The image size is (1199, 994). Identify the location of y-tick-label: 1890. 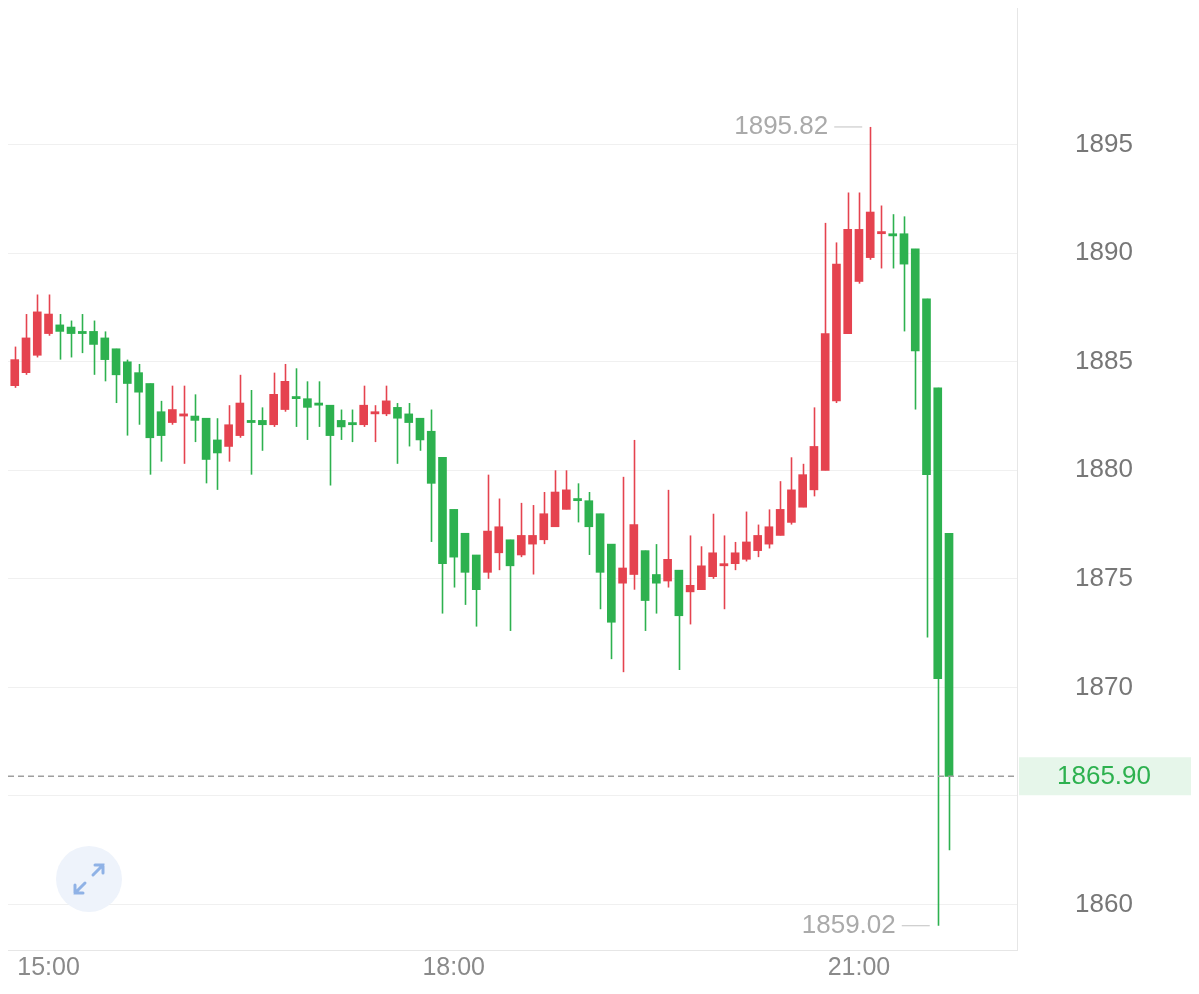
(1104, 251).